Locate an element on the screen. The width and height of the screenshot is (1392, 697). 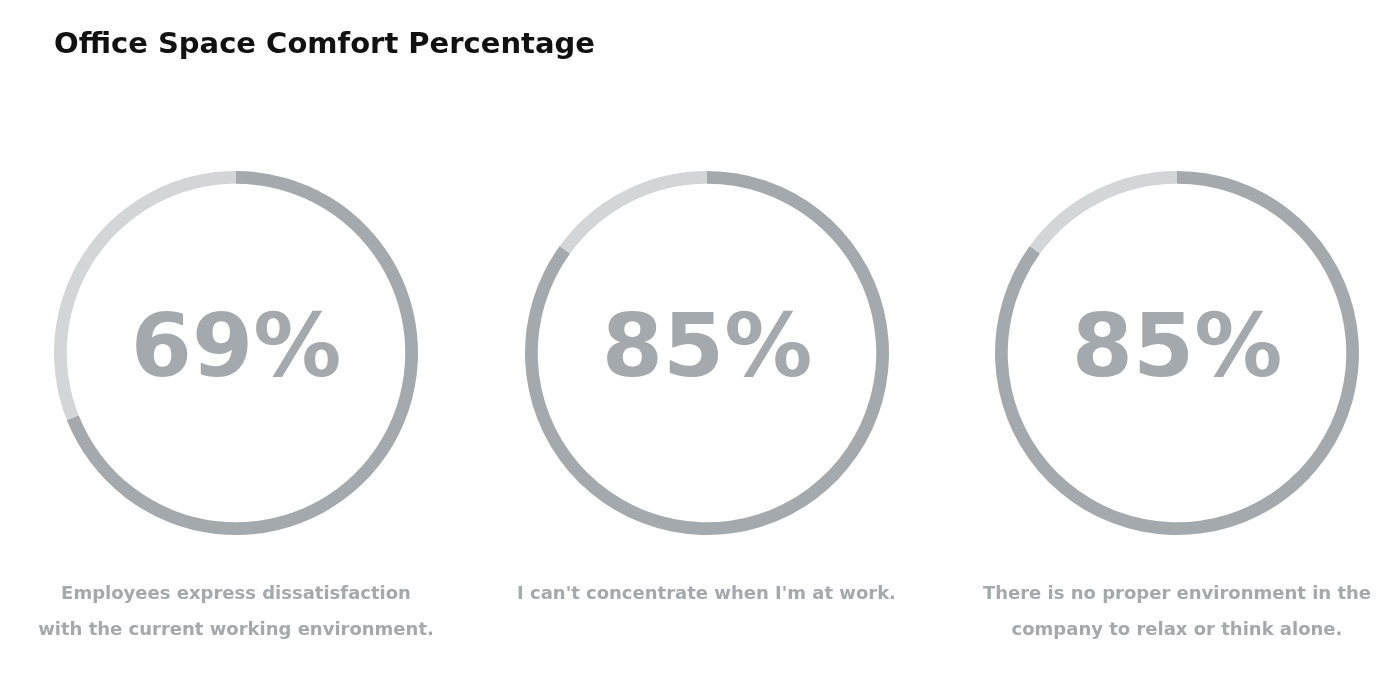
text: There is no proper environment in the company to relax or think alone. is located at coordinates (1177, 611).